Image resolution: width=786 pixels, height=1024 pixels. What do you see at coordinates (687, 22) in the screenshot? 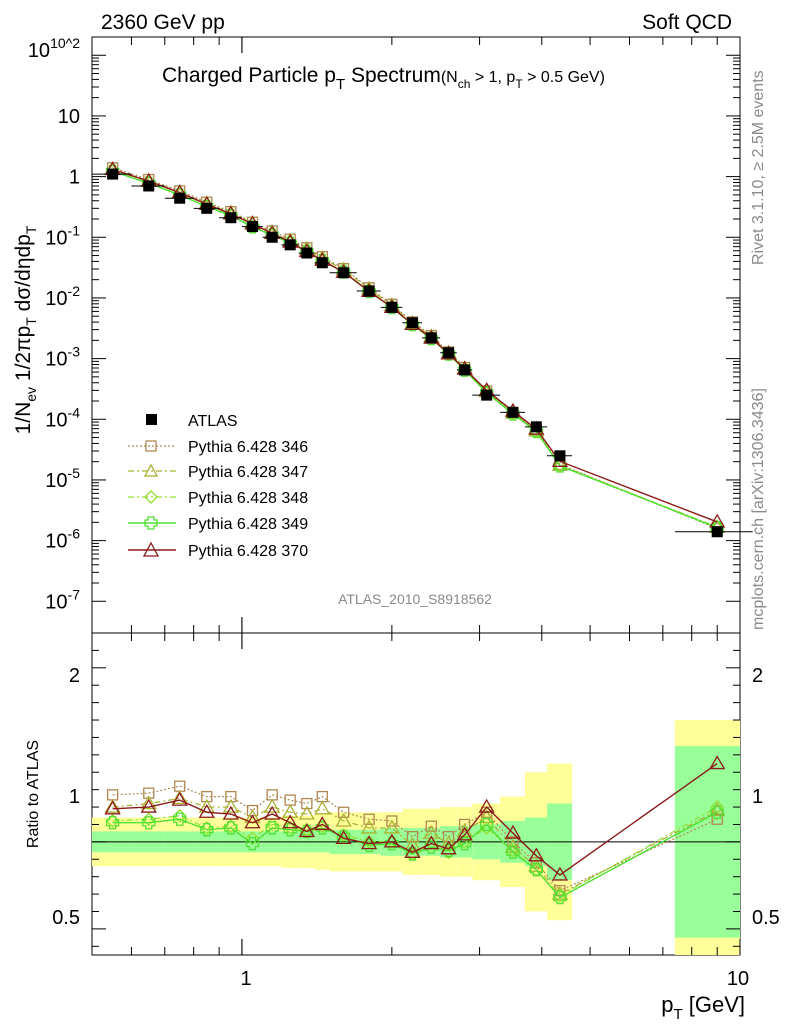
I see `header-right: Soft QCD` at bounding box center [687, 22].